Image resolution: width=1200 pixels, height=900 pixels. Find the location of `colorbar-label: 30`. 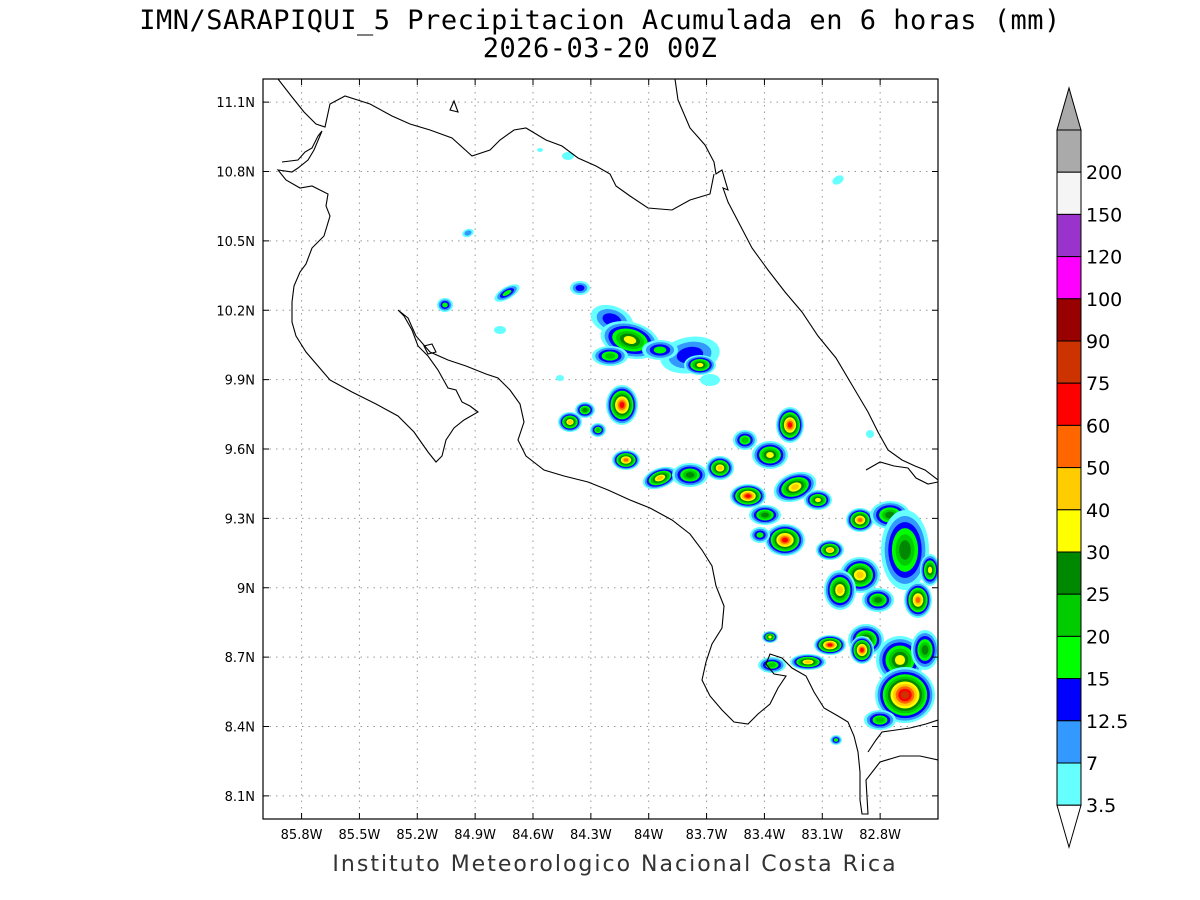

colorbar-label: 30 is located at coordinates (1098, 553).